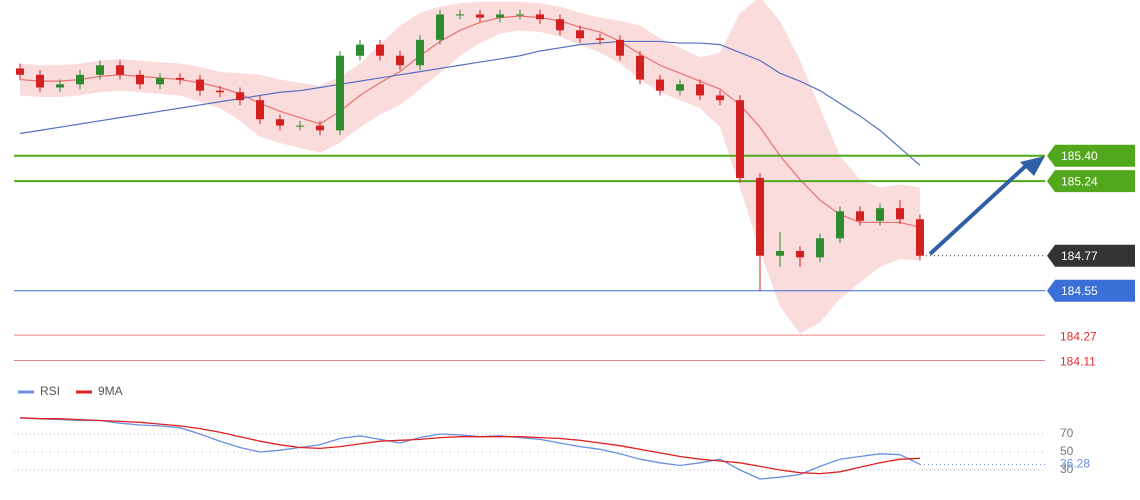  Describe the element at coordinates (1079, 181) in the screenshot. I see `level-label: 185.24` at that location.